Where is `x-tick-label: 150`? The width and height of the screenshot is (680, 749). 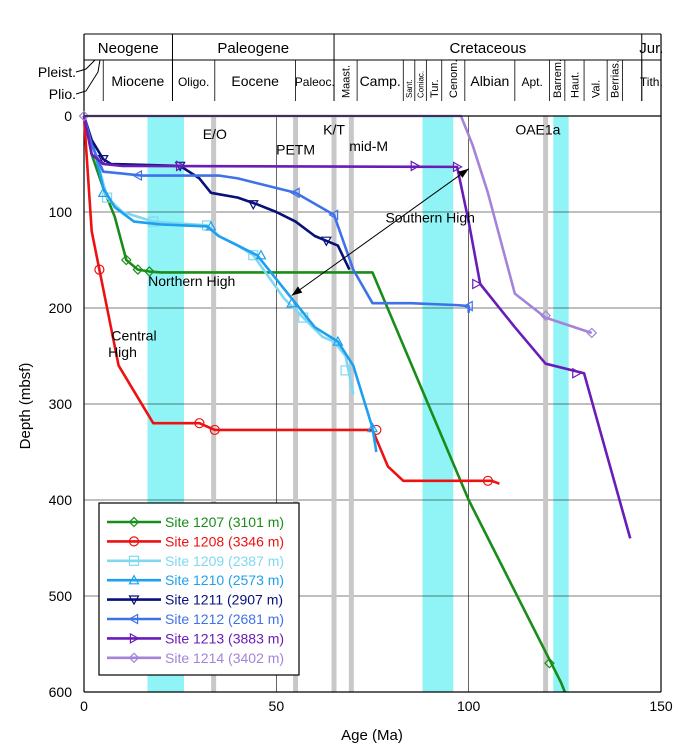
x-tick-label: 150 is located at coordinates (661, 706).